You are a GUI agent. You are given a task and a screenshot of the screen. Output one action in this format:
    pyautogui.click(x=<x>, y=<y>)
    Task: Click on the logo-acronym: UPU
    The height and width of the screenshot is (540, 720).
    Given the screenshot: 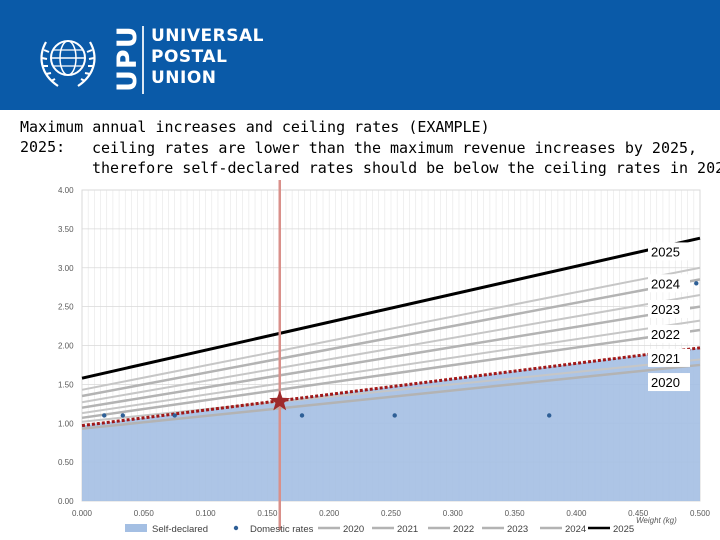 What is the action you would take?
    pyautogui.click(x=127, y=60)
    